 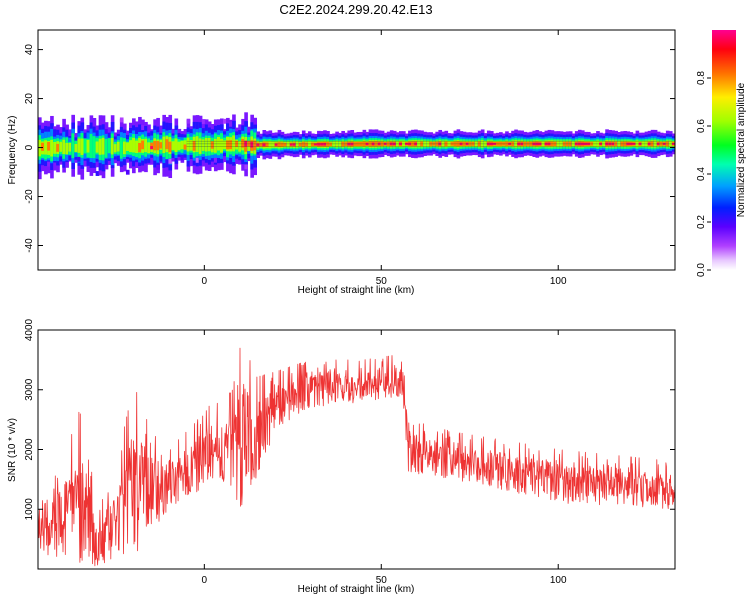 What do you see at coordinates (724, 150) in the screenshot?
I see `colorbar-gradient` at bounding box center [724, 150].